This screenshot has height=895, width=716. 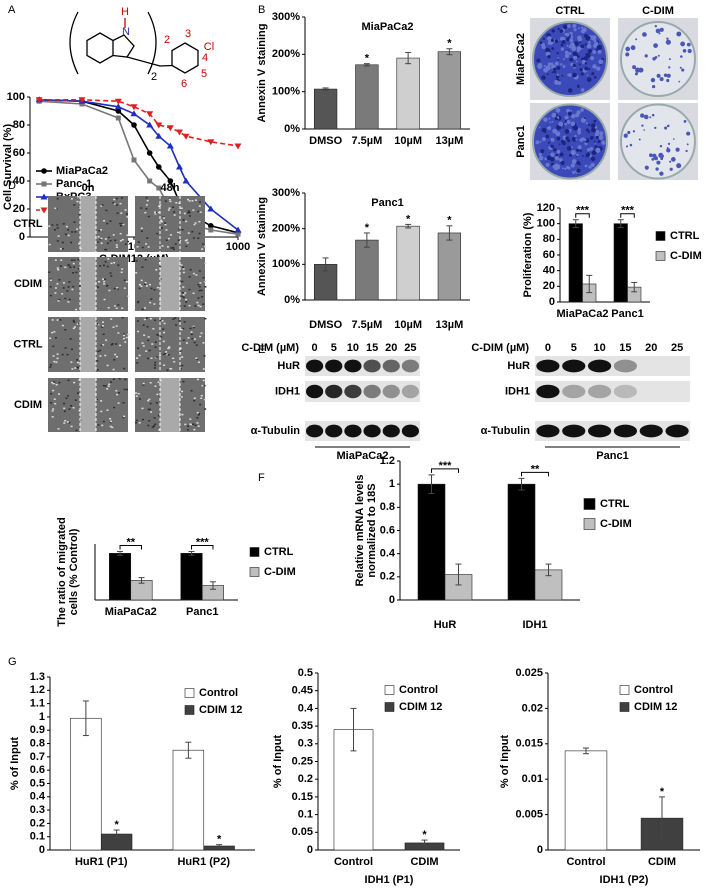 I want to click on significance: ***, so click(x=446, y=466).